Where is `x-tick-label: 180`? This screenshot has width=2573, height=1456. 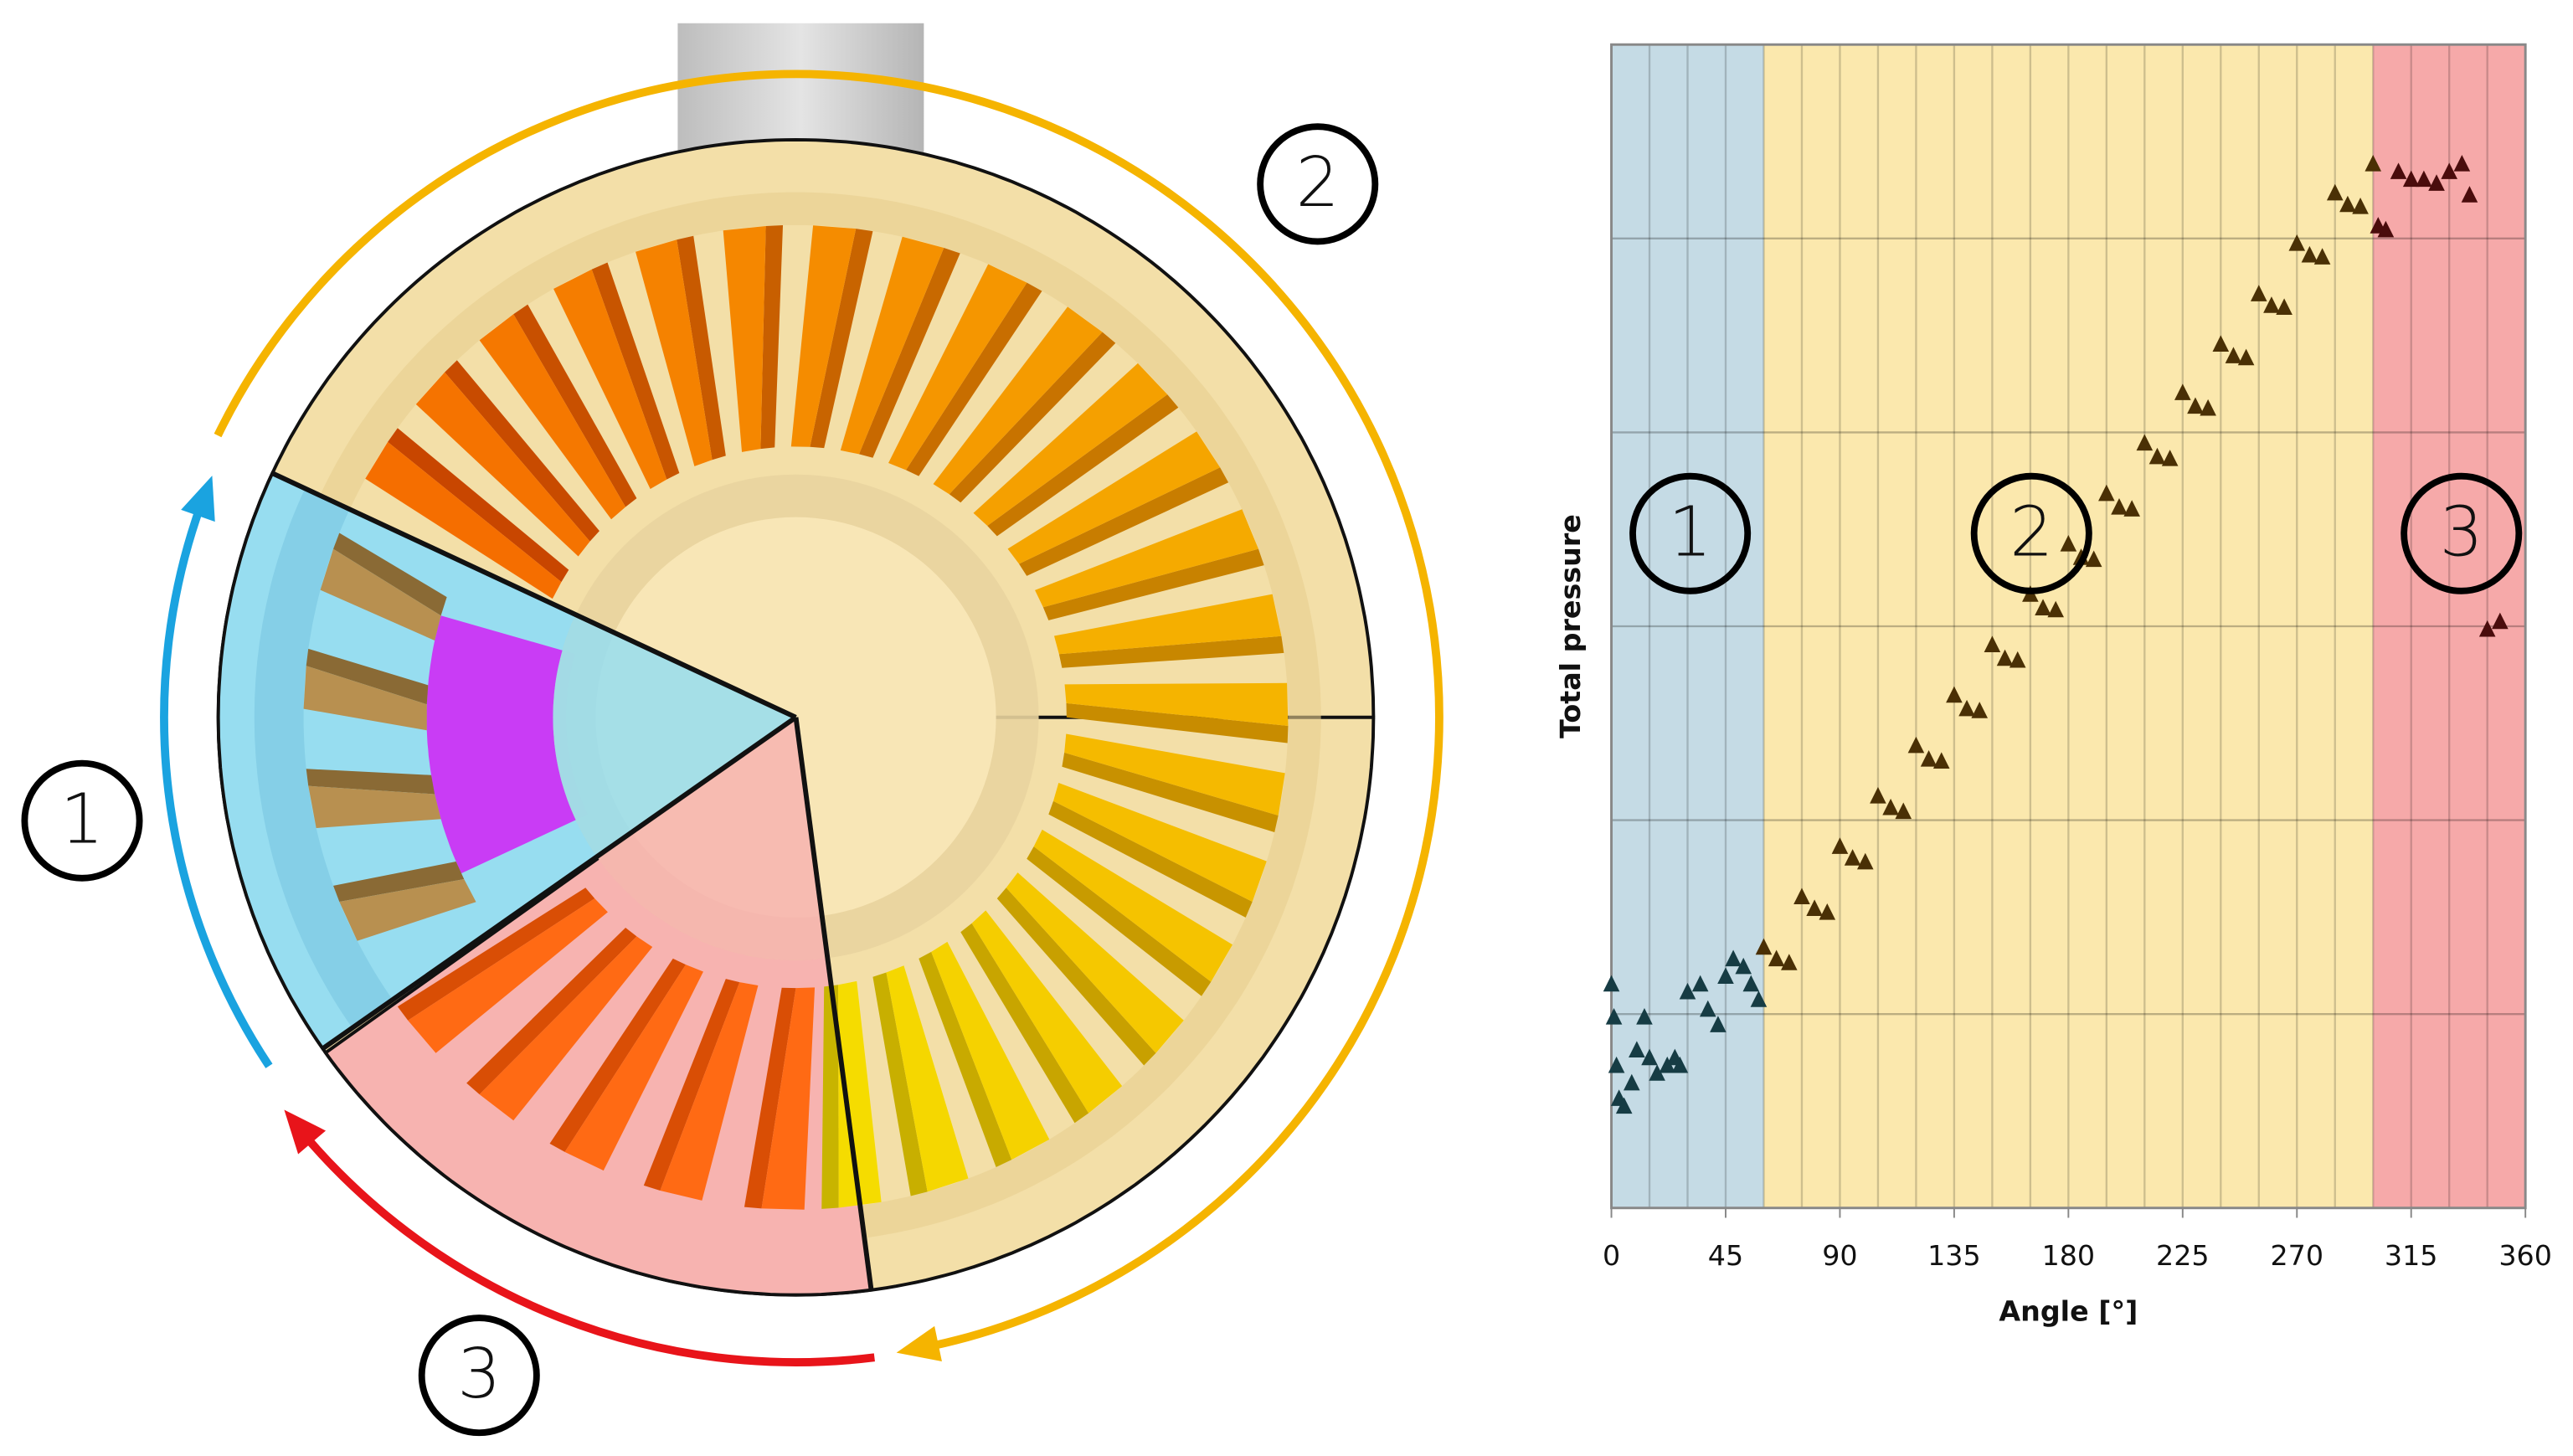
x-tick-label: 180 is located at coordinates (2069, 1255).